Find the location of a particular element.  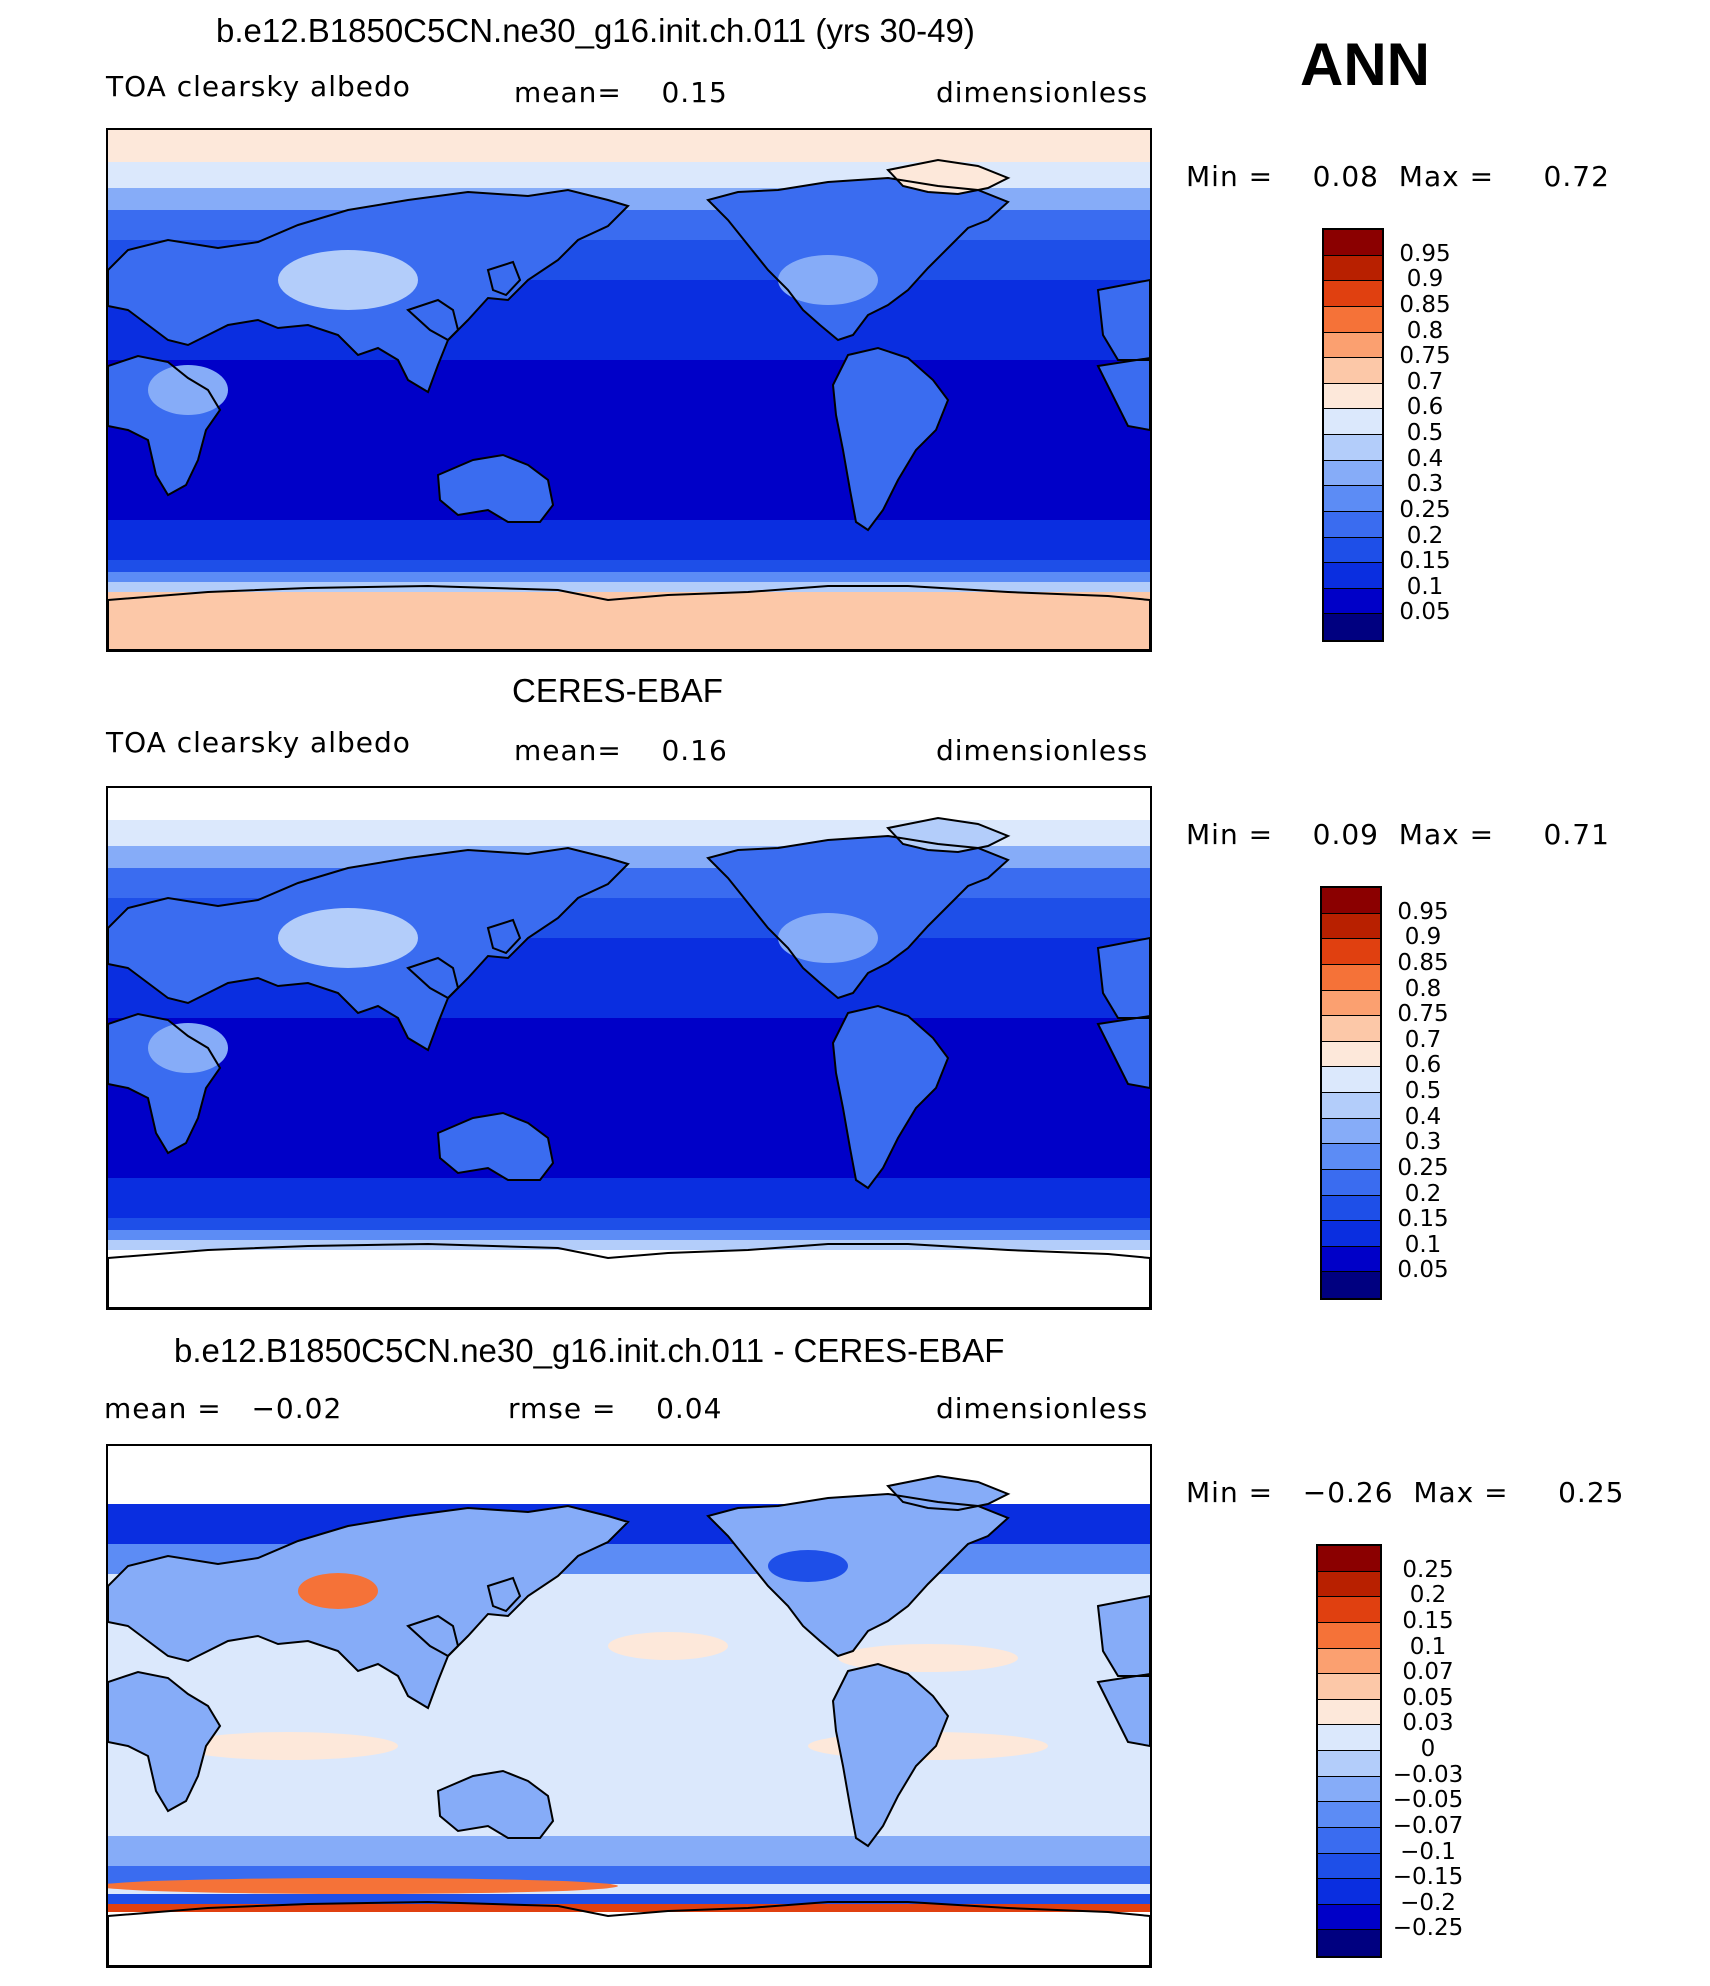

panel-1-min-max: Min = 0.08 Max = 0.72 is located at coordinates (1398, 176).